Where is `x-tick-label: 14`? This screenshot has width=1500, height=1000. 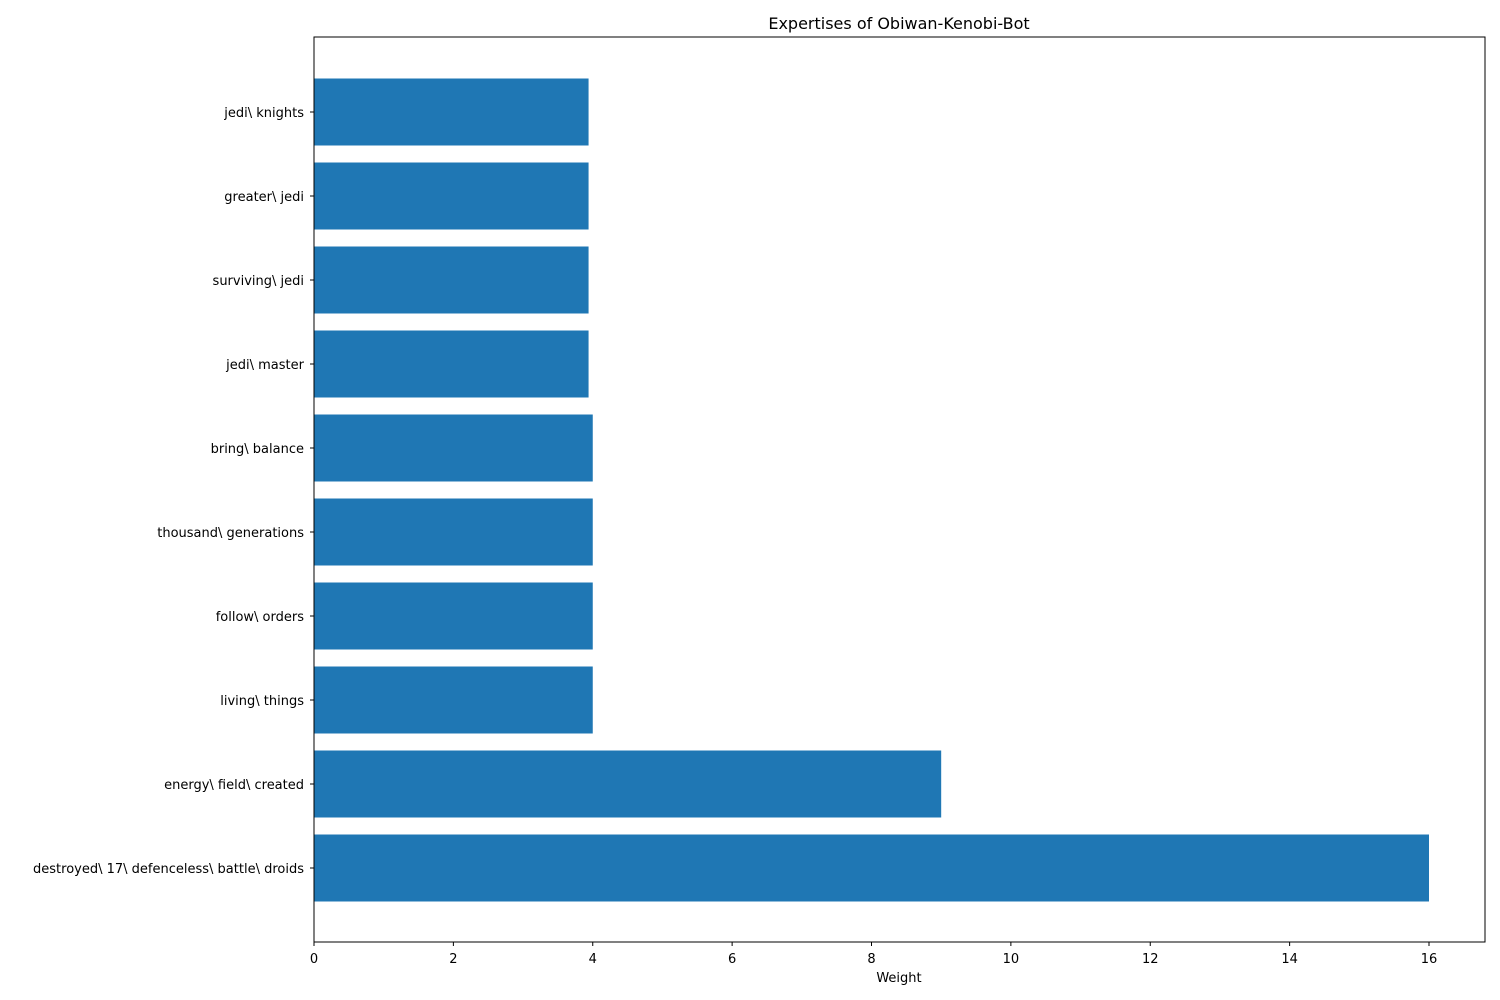
x-tick-label: 14 is located at coordinates (1289, 959).